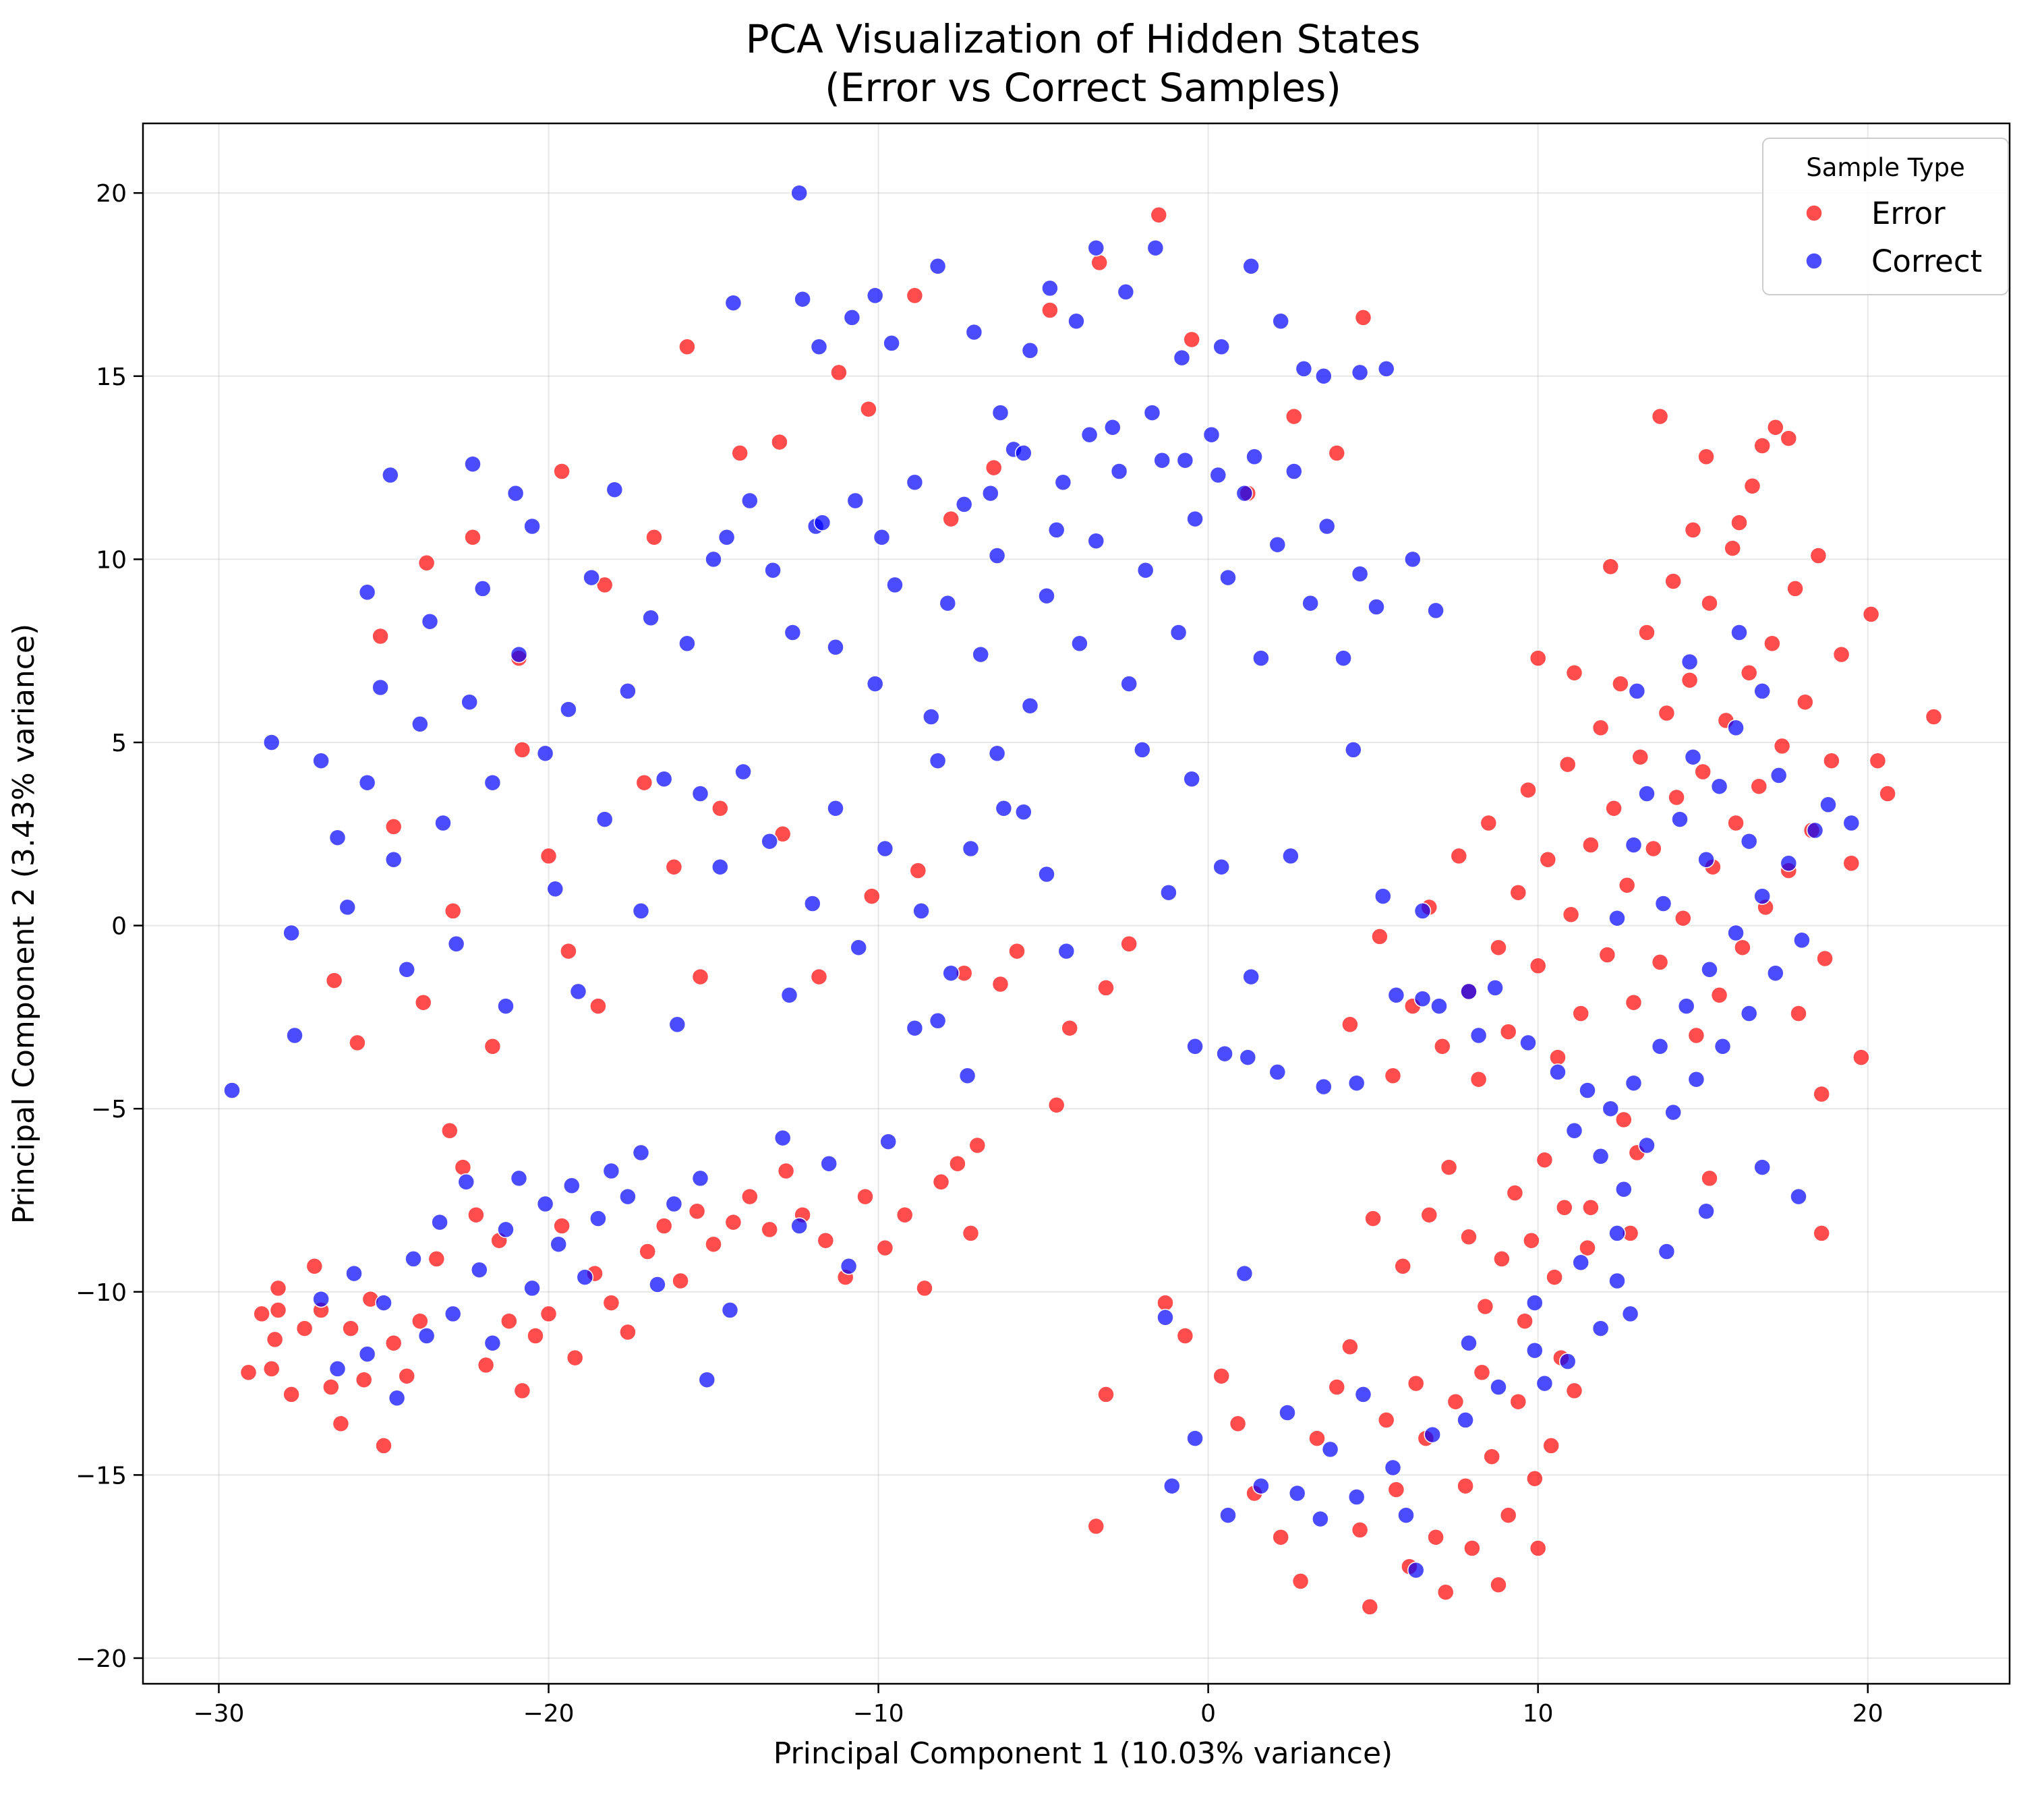 Image resolution: width=2044 pixels, height=1793 pixels. I want to click on x-tick-label: 10, so click(1538, 1714).